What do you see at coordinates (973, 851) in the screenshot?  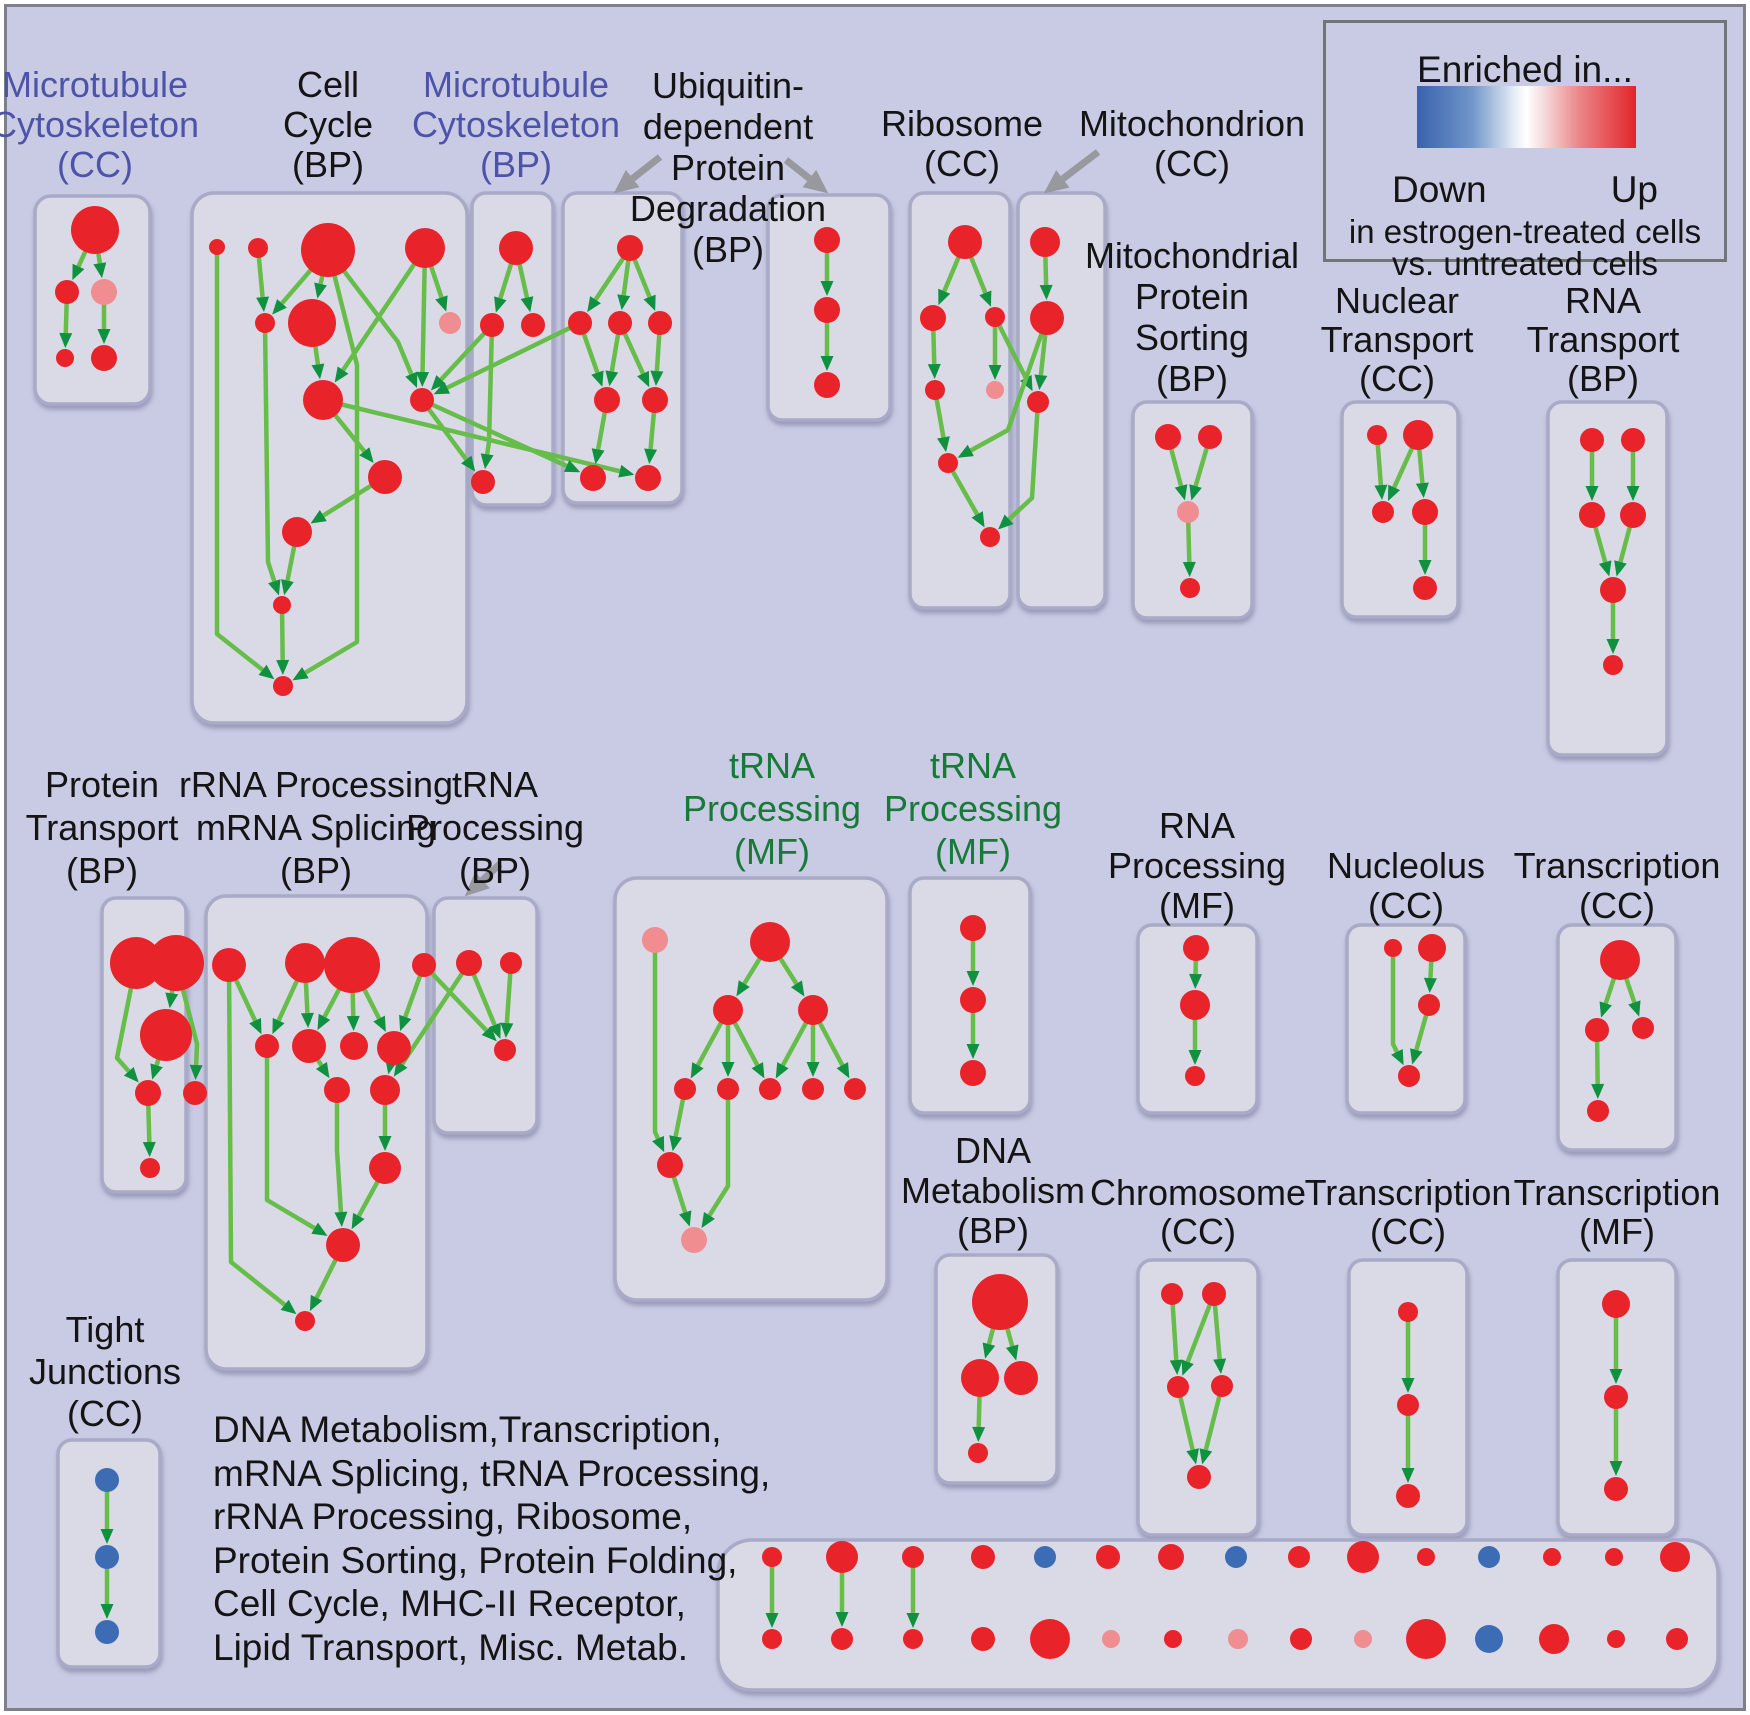 I see `group-label-trna-processing-mf-small: (MF)` at bounding box center [973, 851].